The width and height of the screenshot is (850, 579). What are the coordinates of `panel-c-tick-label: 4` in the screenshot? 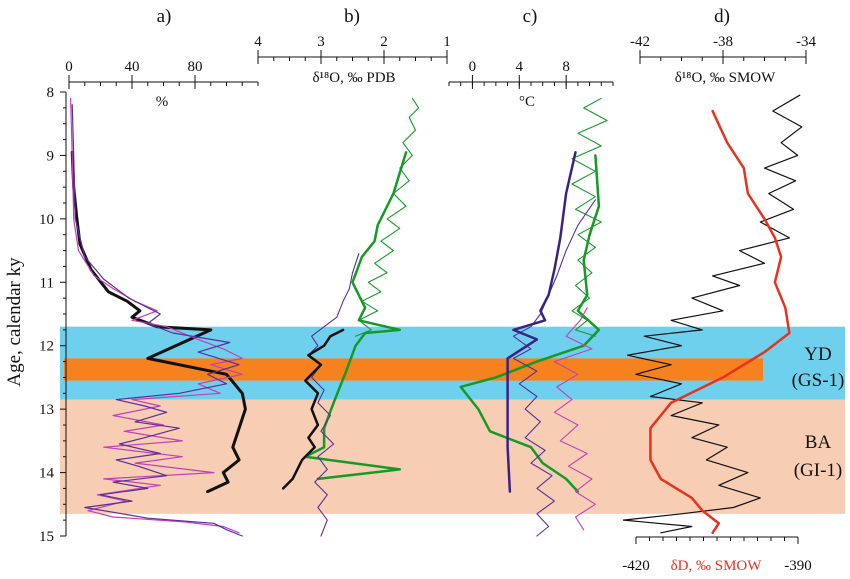 It's located at (520, 67).